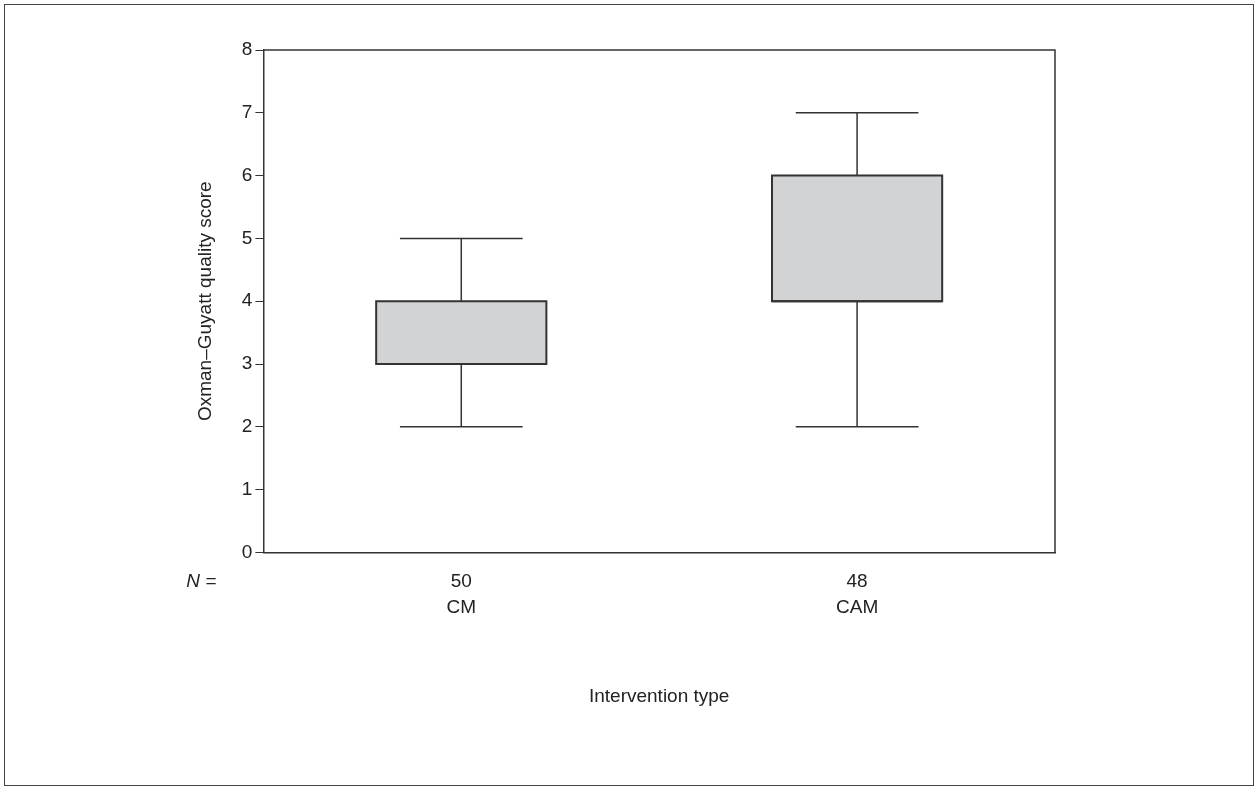  Describe the element at coordinates (247, 426) in the screenshot. I see `y-tick-label: 2` at that location.